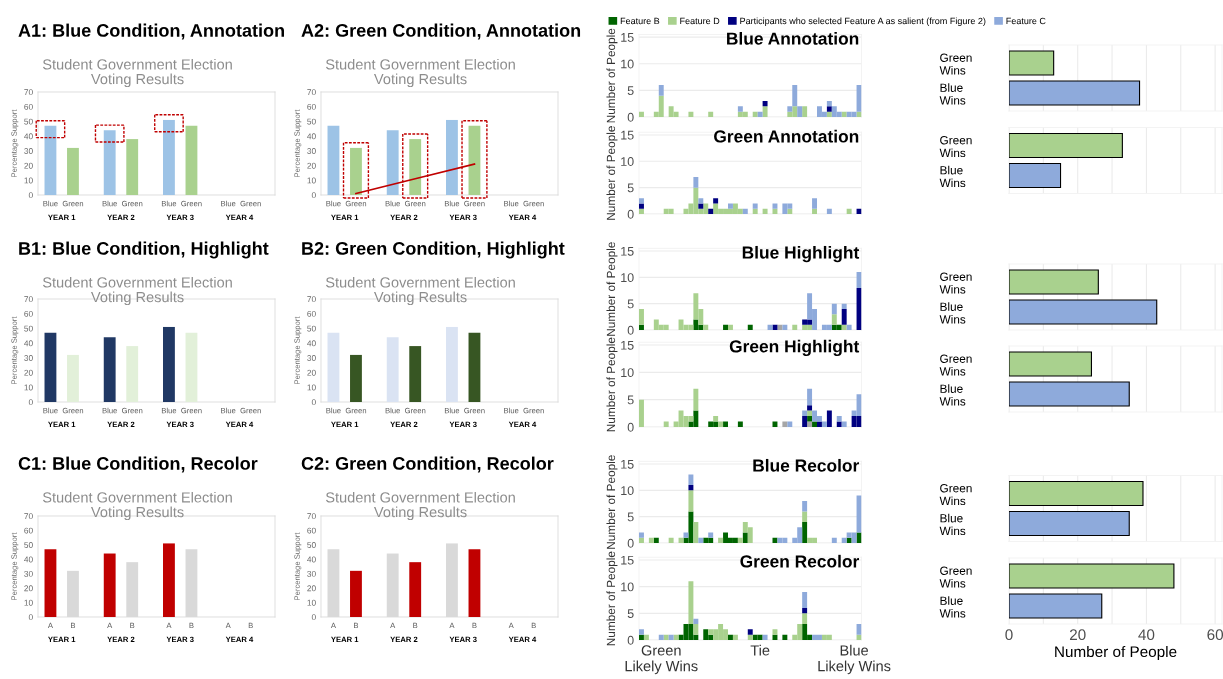 The height and width of the screenshot is (679, 1223). I want to click on chart-title: Green Annotation, so click(786, 136).